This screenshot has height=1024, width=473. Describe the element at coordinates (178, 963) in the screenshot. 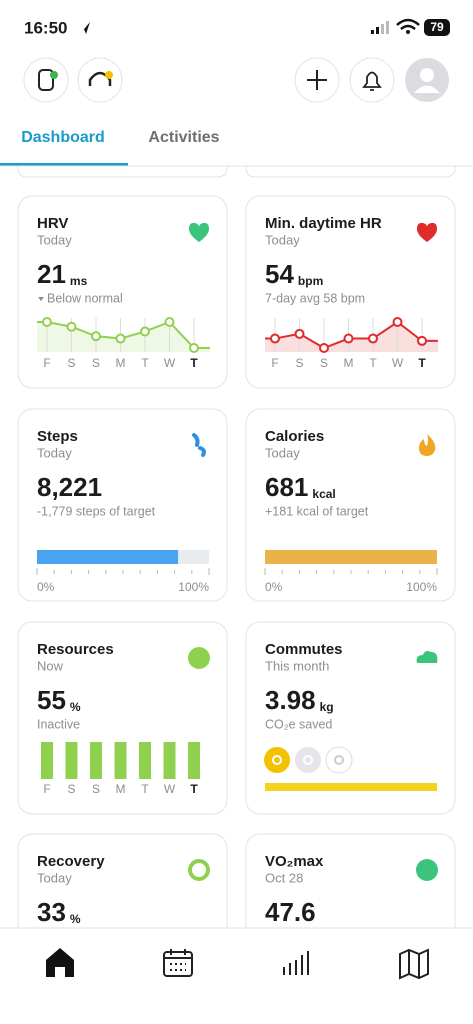

I see `calendar-tab` at that location.